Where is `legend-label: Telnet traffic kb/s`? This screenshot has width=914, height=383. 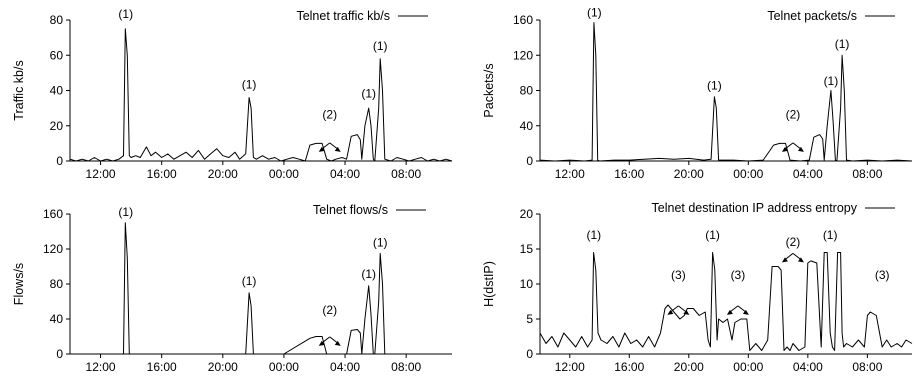
legend-label: Telnet traffic kb/s is located at coordinates (343, 16).